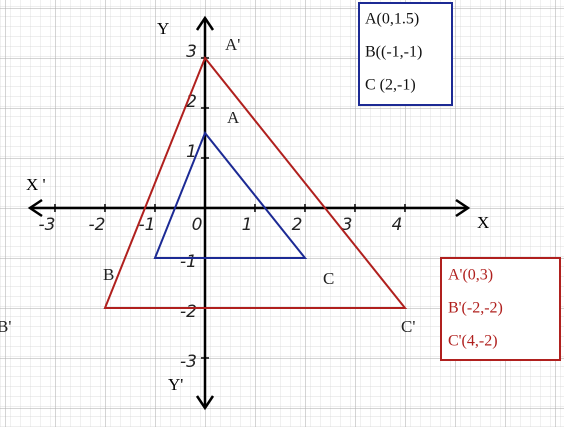  What do you see at coordinates (191, 52) in the screenshot?
I see `y-tick-label: 3` at bounding box center [191, 52].